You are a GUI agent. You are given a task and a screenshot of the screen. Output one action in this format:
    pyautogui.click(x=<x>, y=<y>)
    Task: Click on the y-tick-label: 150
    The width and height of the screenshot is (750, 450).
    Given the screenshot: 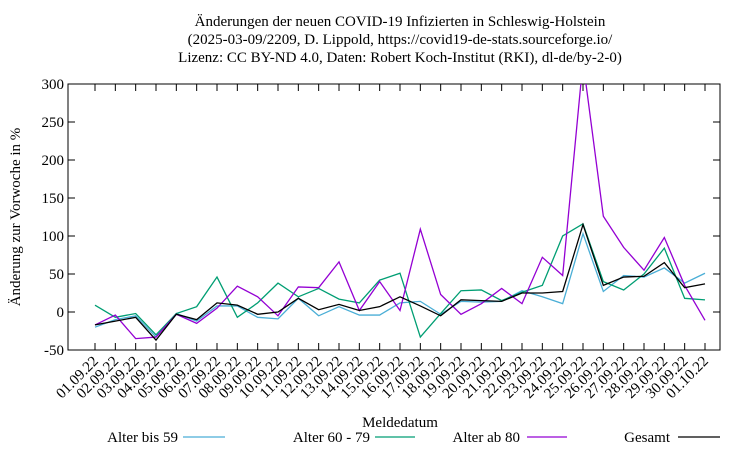 What is the action you would take?
    pyautogui.click(x=53, y=199)
    